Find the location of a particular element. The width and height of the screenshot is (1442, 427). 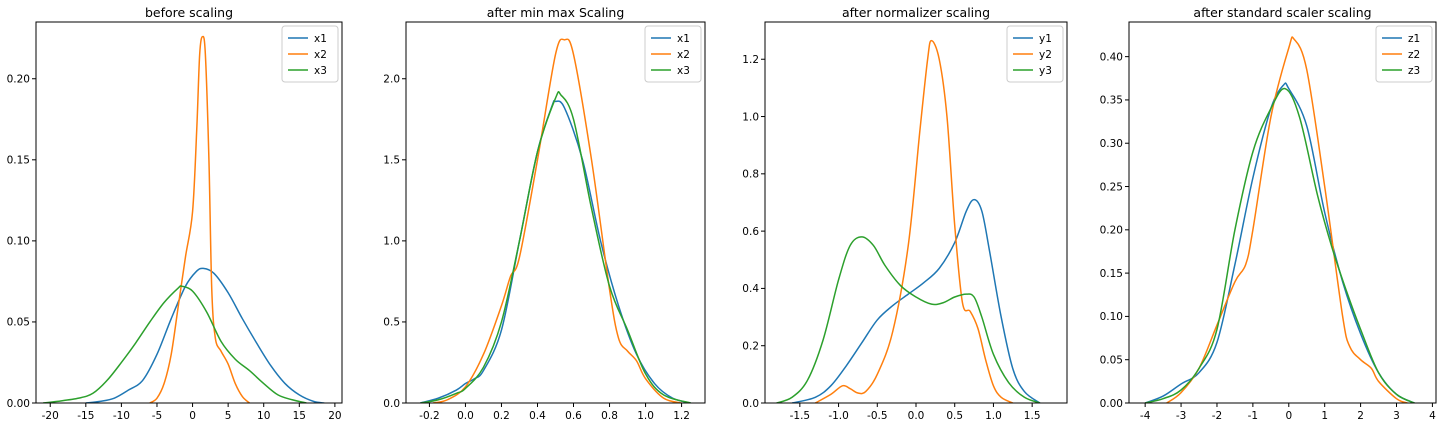

x-tick-label: -4 is located at coordinates (1145, 416).